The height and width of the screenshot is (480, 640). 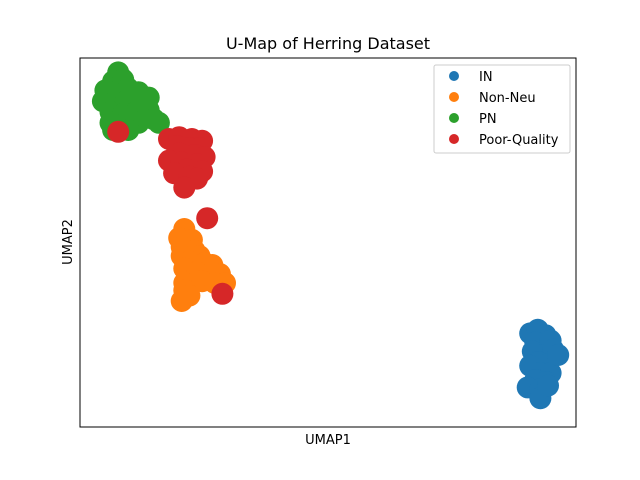 What do you see at coordinates (454, 97) in the screenshot?
I see `legend-marker-non-neu` at bounding box center [454, 97].